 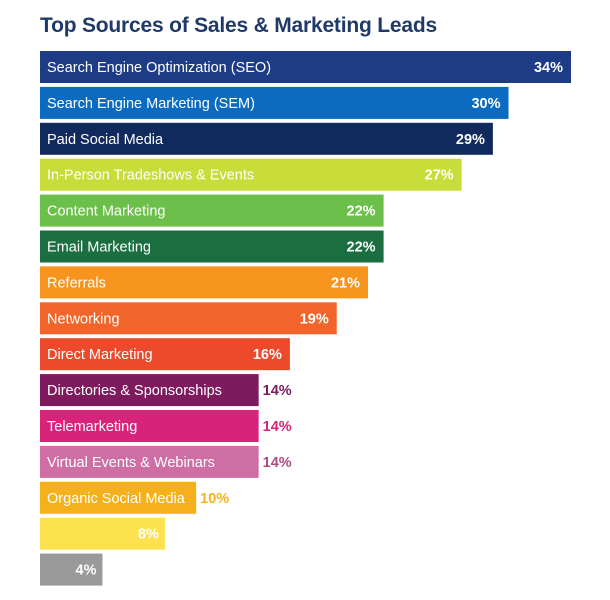 What do you see at coordinates (204, 282) in the screenshot?
I see `bar-referrals` at bounding box center [204, 282].